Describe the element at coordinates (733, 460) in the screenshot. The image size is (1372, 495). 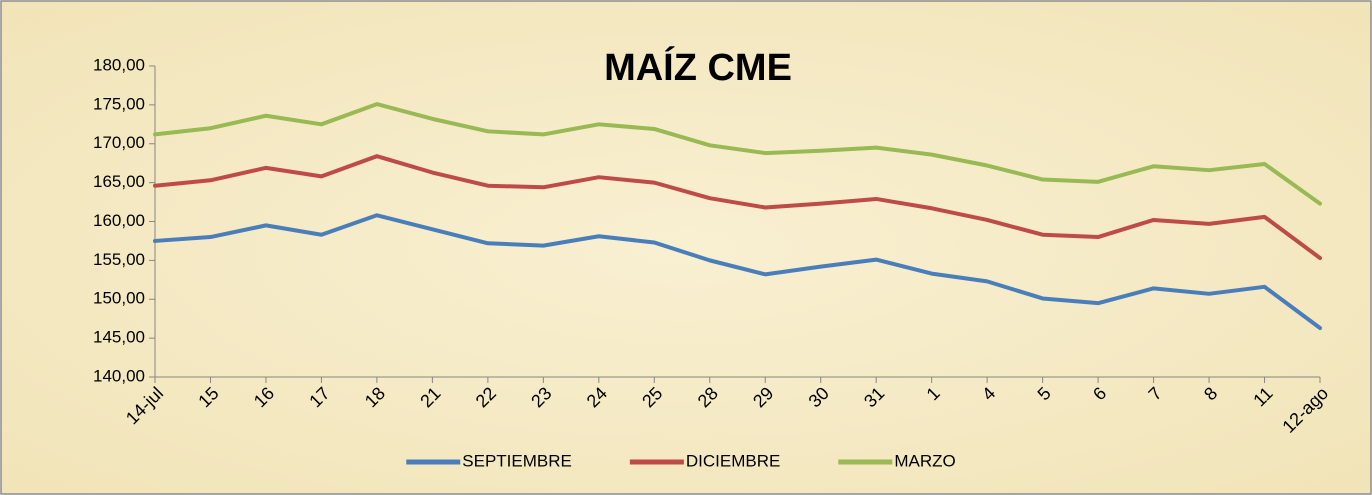
I see `legend-label: DICIEMBRE` at that location.